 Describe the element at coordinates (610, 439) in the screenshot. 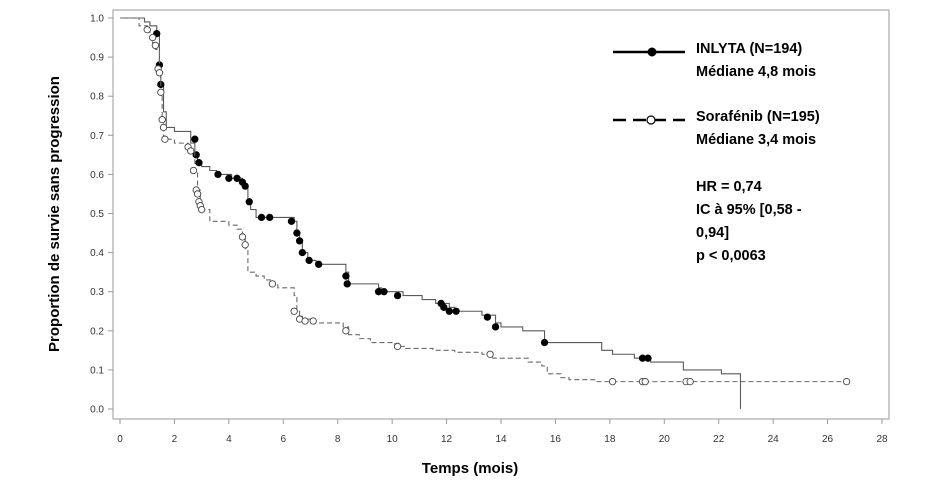

I see `x-tick-label: 18` at that location.